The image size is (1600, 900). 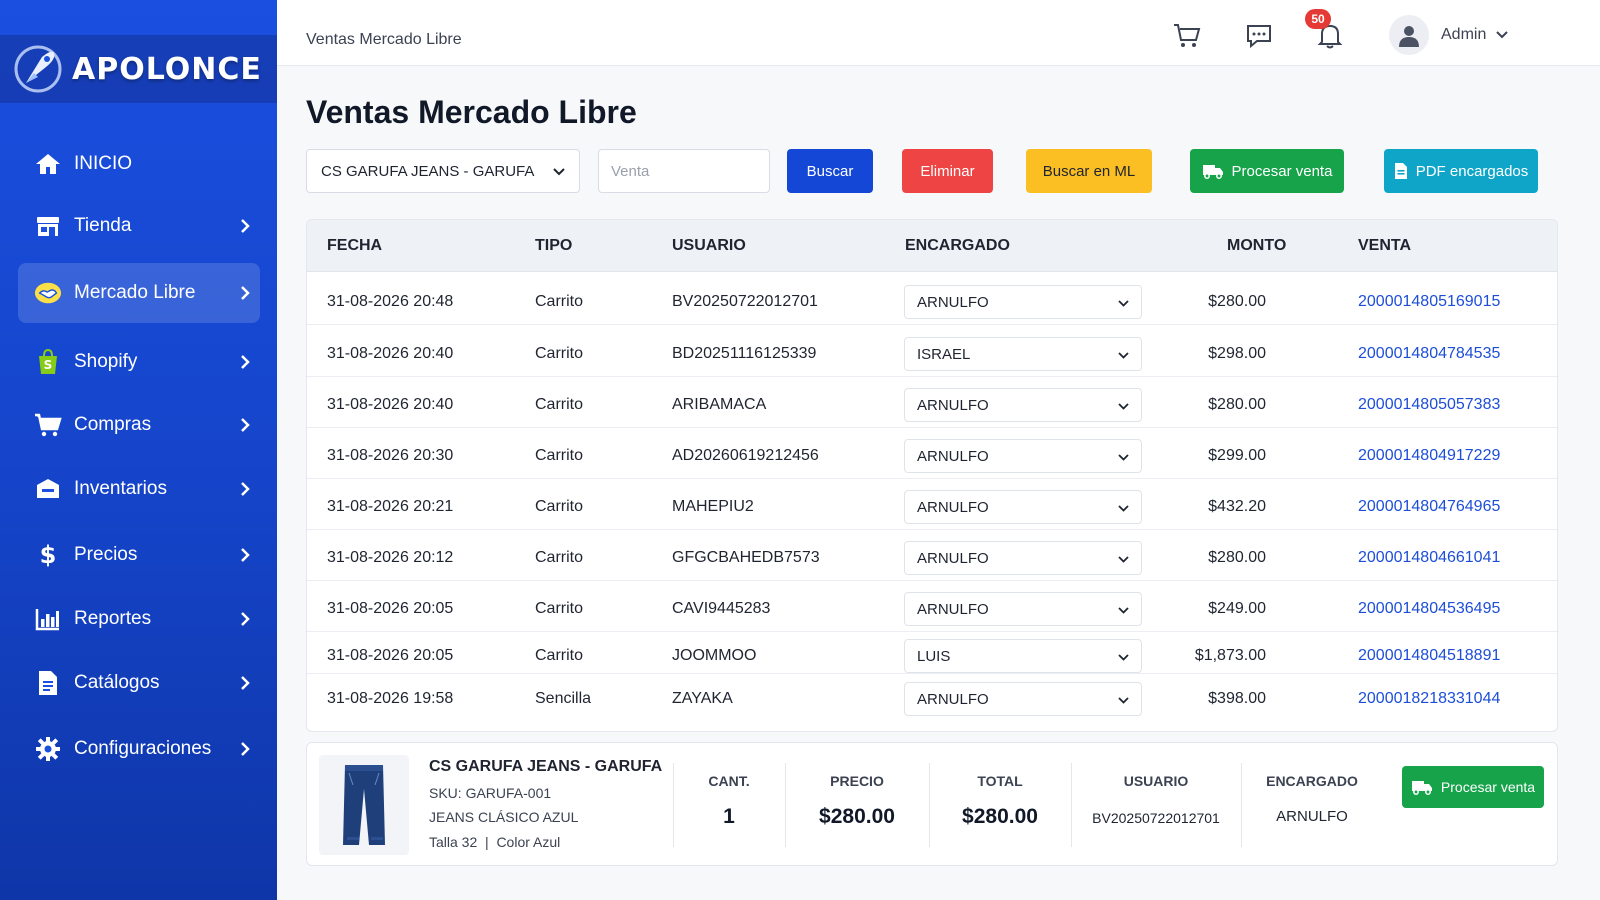 I want to click on cant-value: 1, so click(x=729, y=816).